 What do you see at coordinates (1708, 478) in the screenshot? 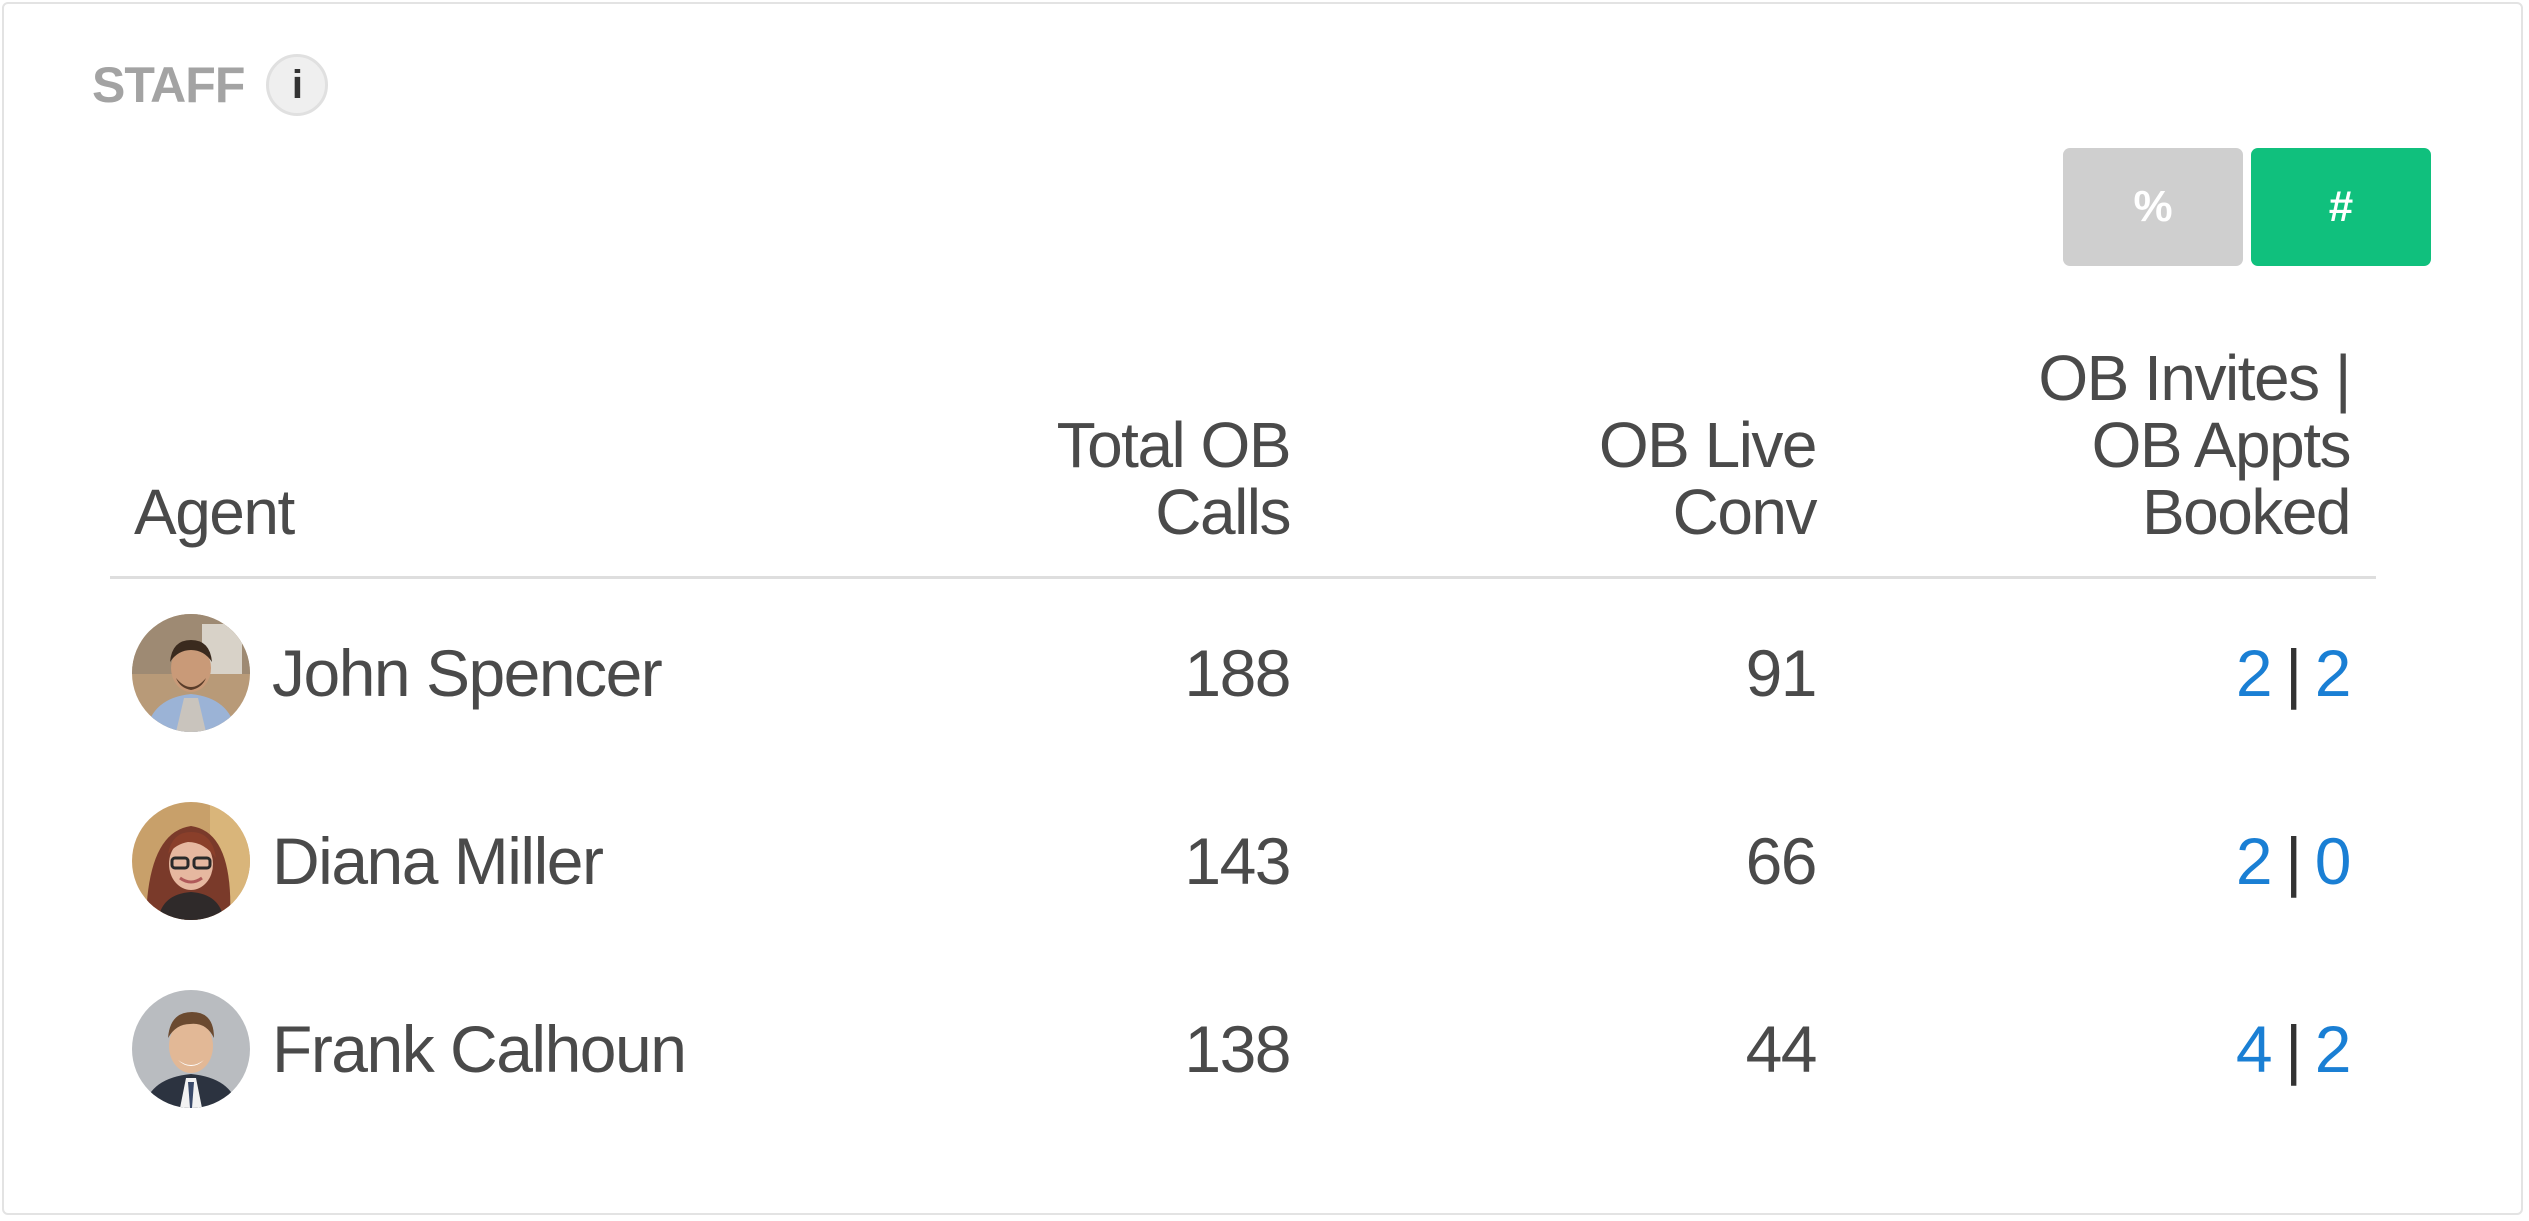
I see `column-header-ob-live-conv: OB Live Conv` at bounding box center [1708, 478].